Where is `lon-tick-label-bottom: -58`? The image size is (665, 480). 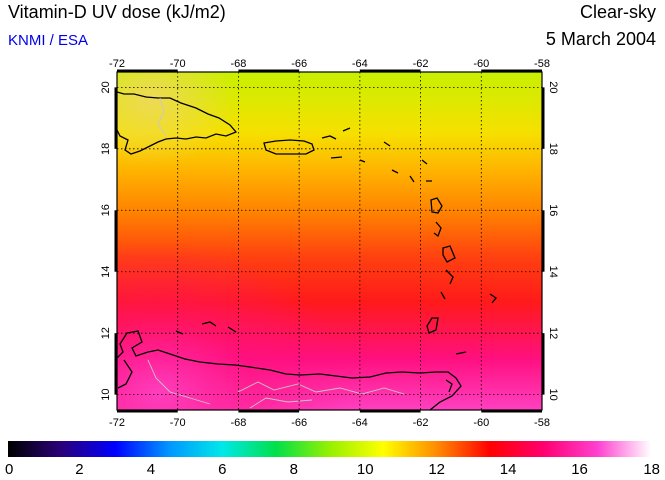 lon-tick-label-bottom: -58 is located at coordinates (542, 423).